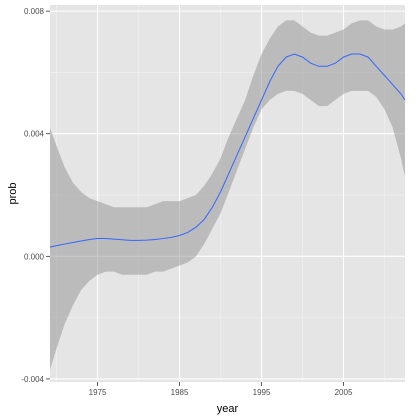  I want to click on x-tick-label: 1975, so click(98, 392).